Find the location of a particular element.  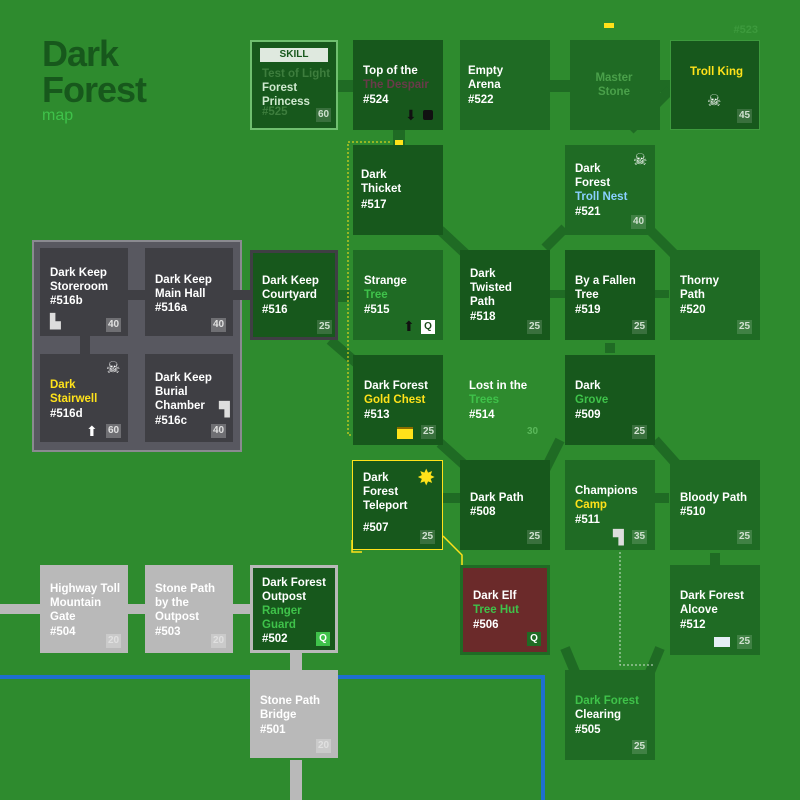

room-521: Dark Forest Troll Nest #521 ☠ 40 is located at coordinates (610, 190).